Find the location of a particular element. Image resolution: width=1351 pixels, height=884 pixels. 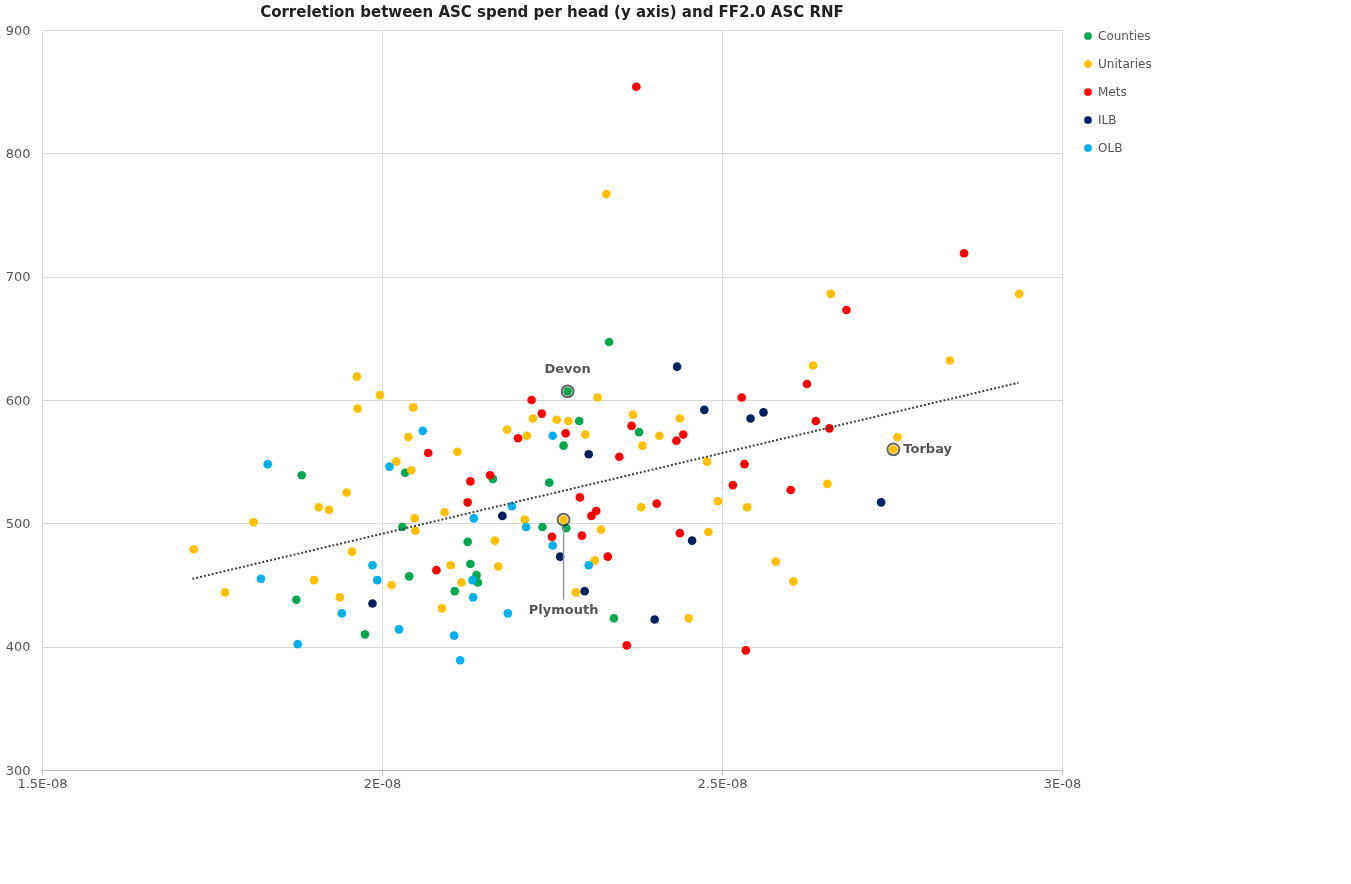

y-tick-label: 600 is located at coordinates (18, 400).